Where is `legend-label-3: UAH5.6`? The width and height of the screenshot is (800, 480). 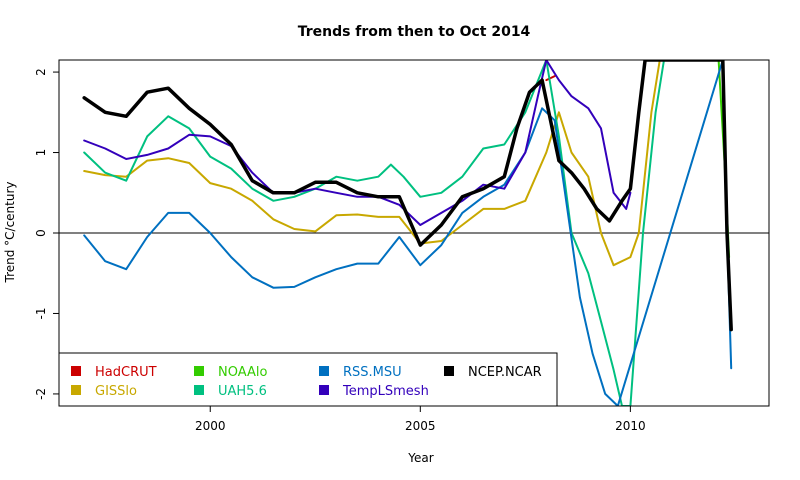 legend-label-3: UAH5.6 is located at coordinates (242, 391).